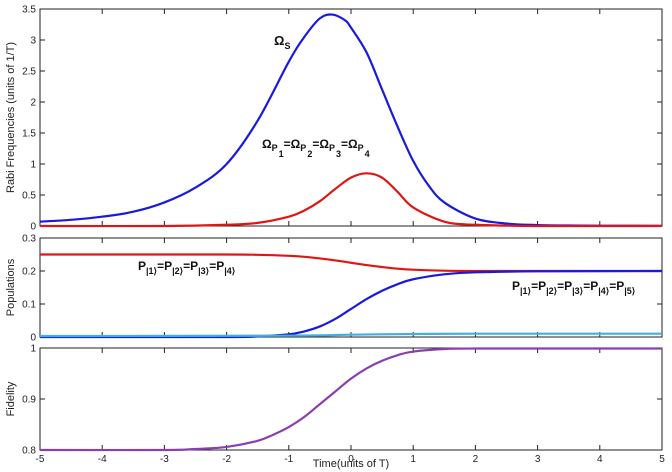 Image resolution: width=672 pixels, height=472 pixels. Describe the element at coordinates (33, 41) in the screenshot. I see `y-tick-label: 3` at that location.